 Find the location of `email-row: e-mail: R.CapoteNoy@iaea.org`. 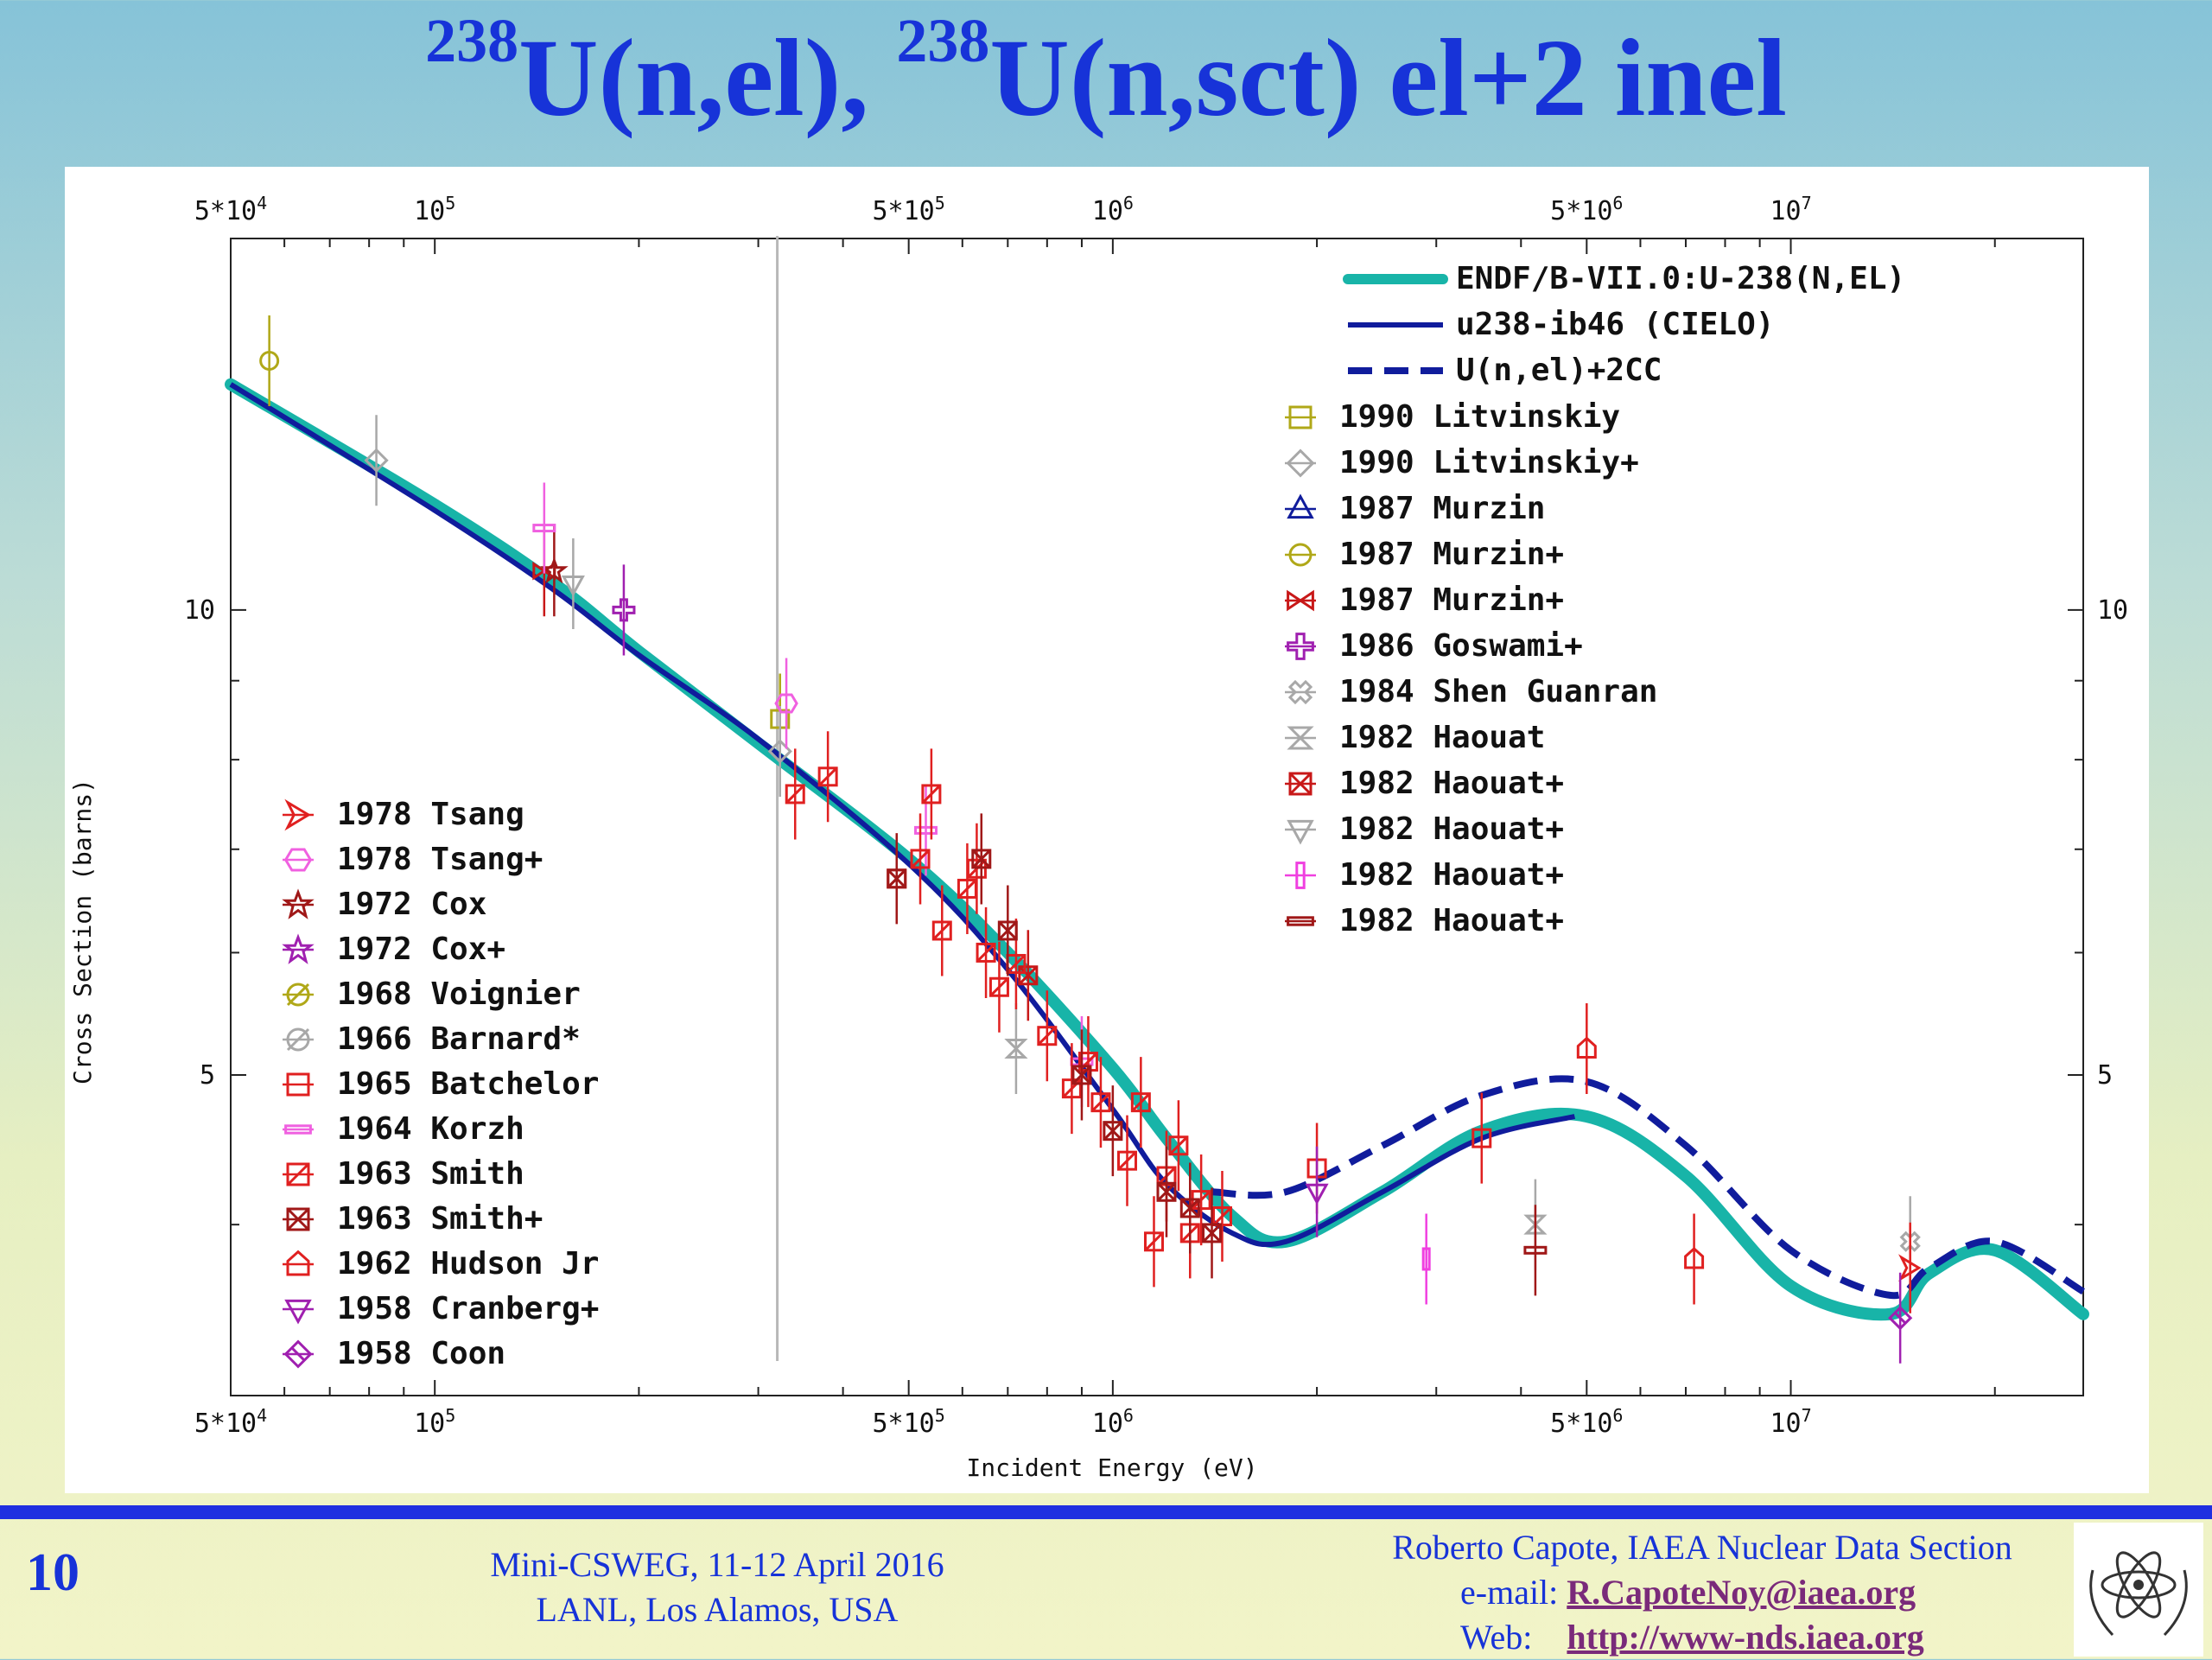

email-row: e-mail: R.CapoteNoy@iaea.org is located at coordinates (1702, 1592).